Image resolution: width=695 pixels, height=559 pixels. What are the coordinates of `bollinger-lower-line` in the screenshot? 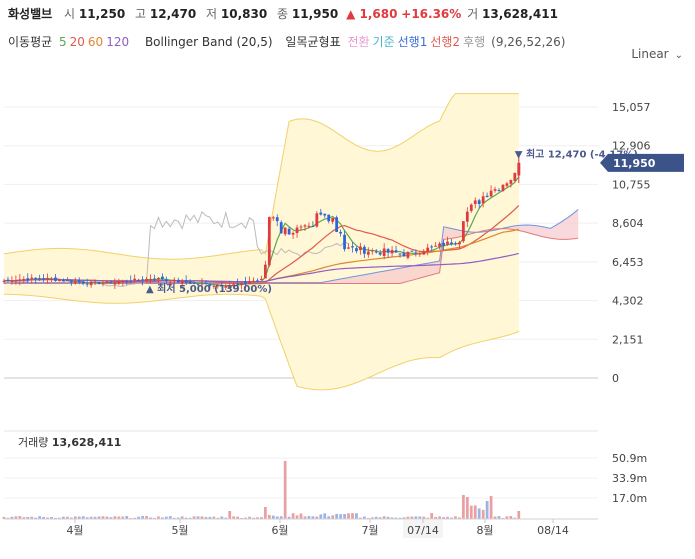 It's located at (261, 342).